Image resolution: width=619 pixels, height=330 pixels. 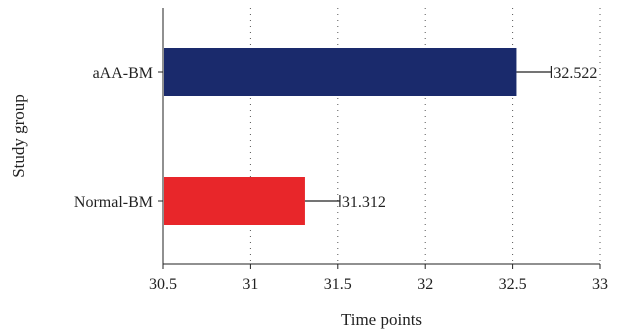 I want to click on x-tick-labels: 30.5 31 31.5 32 32.5 33, so click(x=378, y=278).